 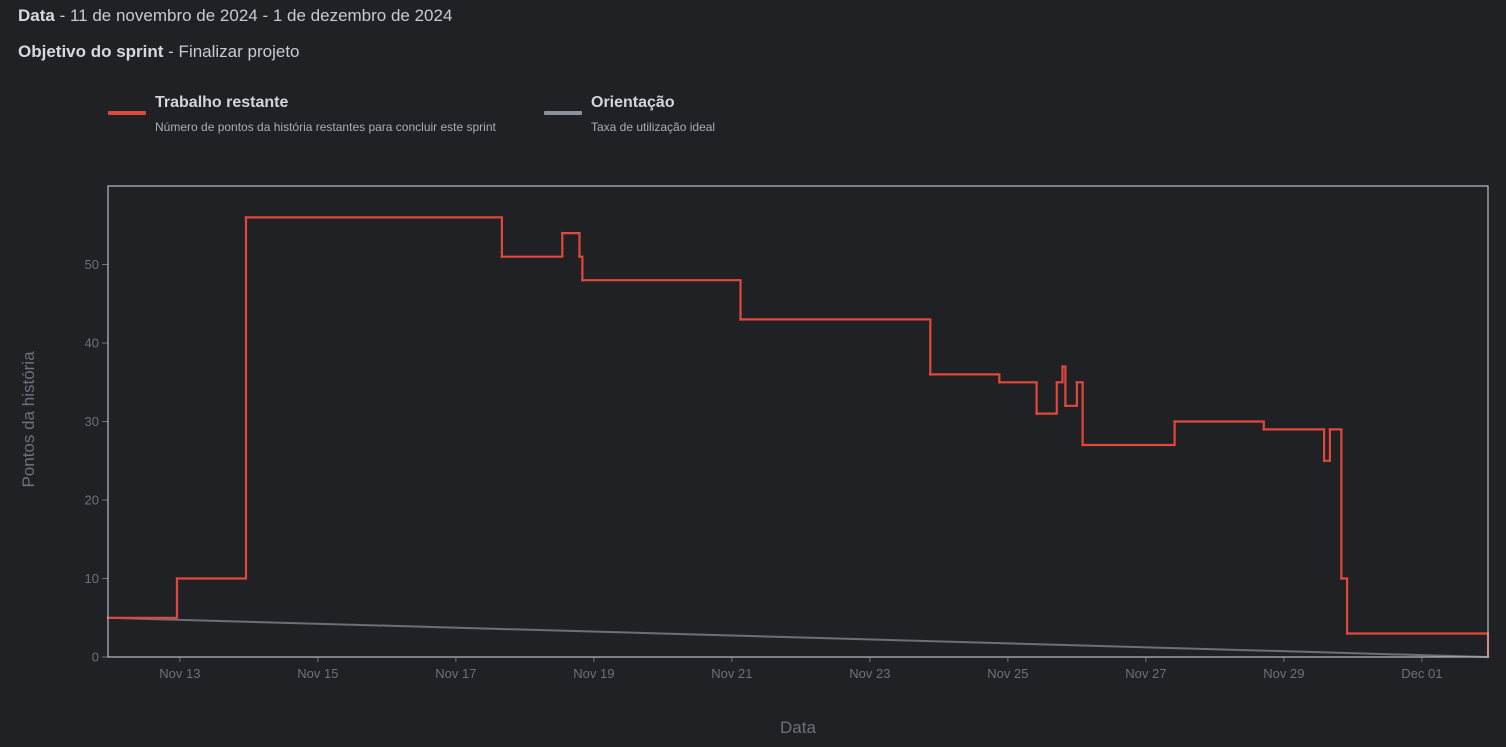 What do you see at coordinates (563, 113) in the screenshot?
I see `legend-swatch-guideline` at bounding box center [563, 113].